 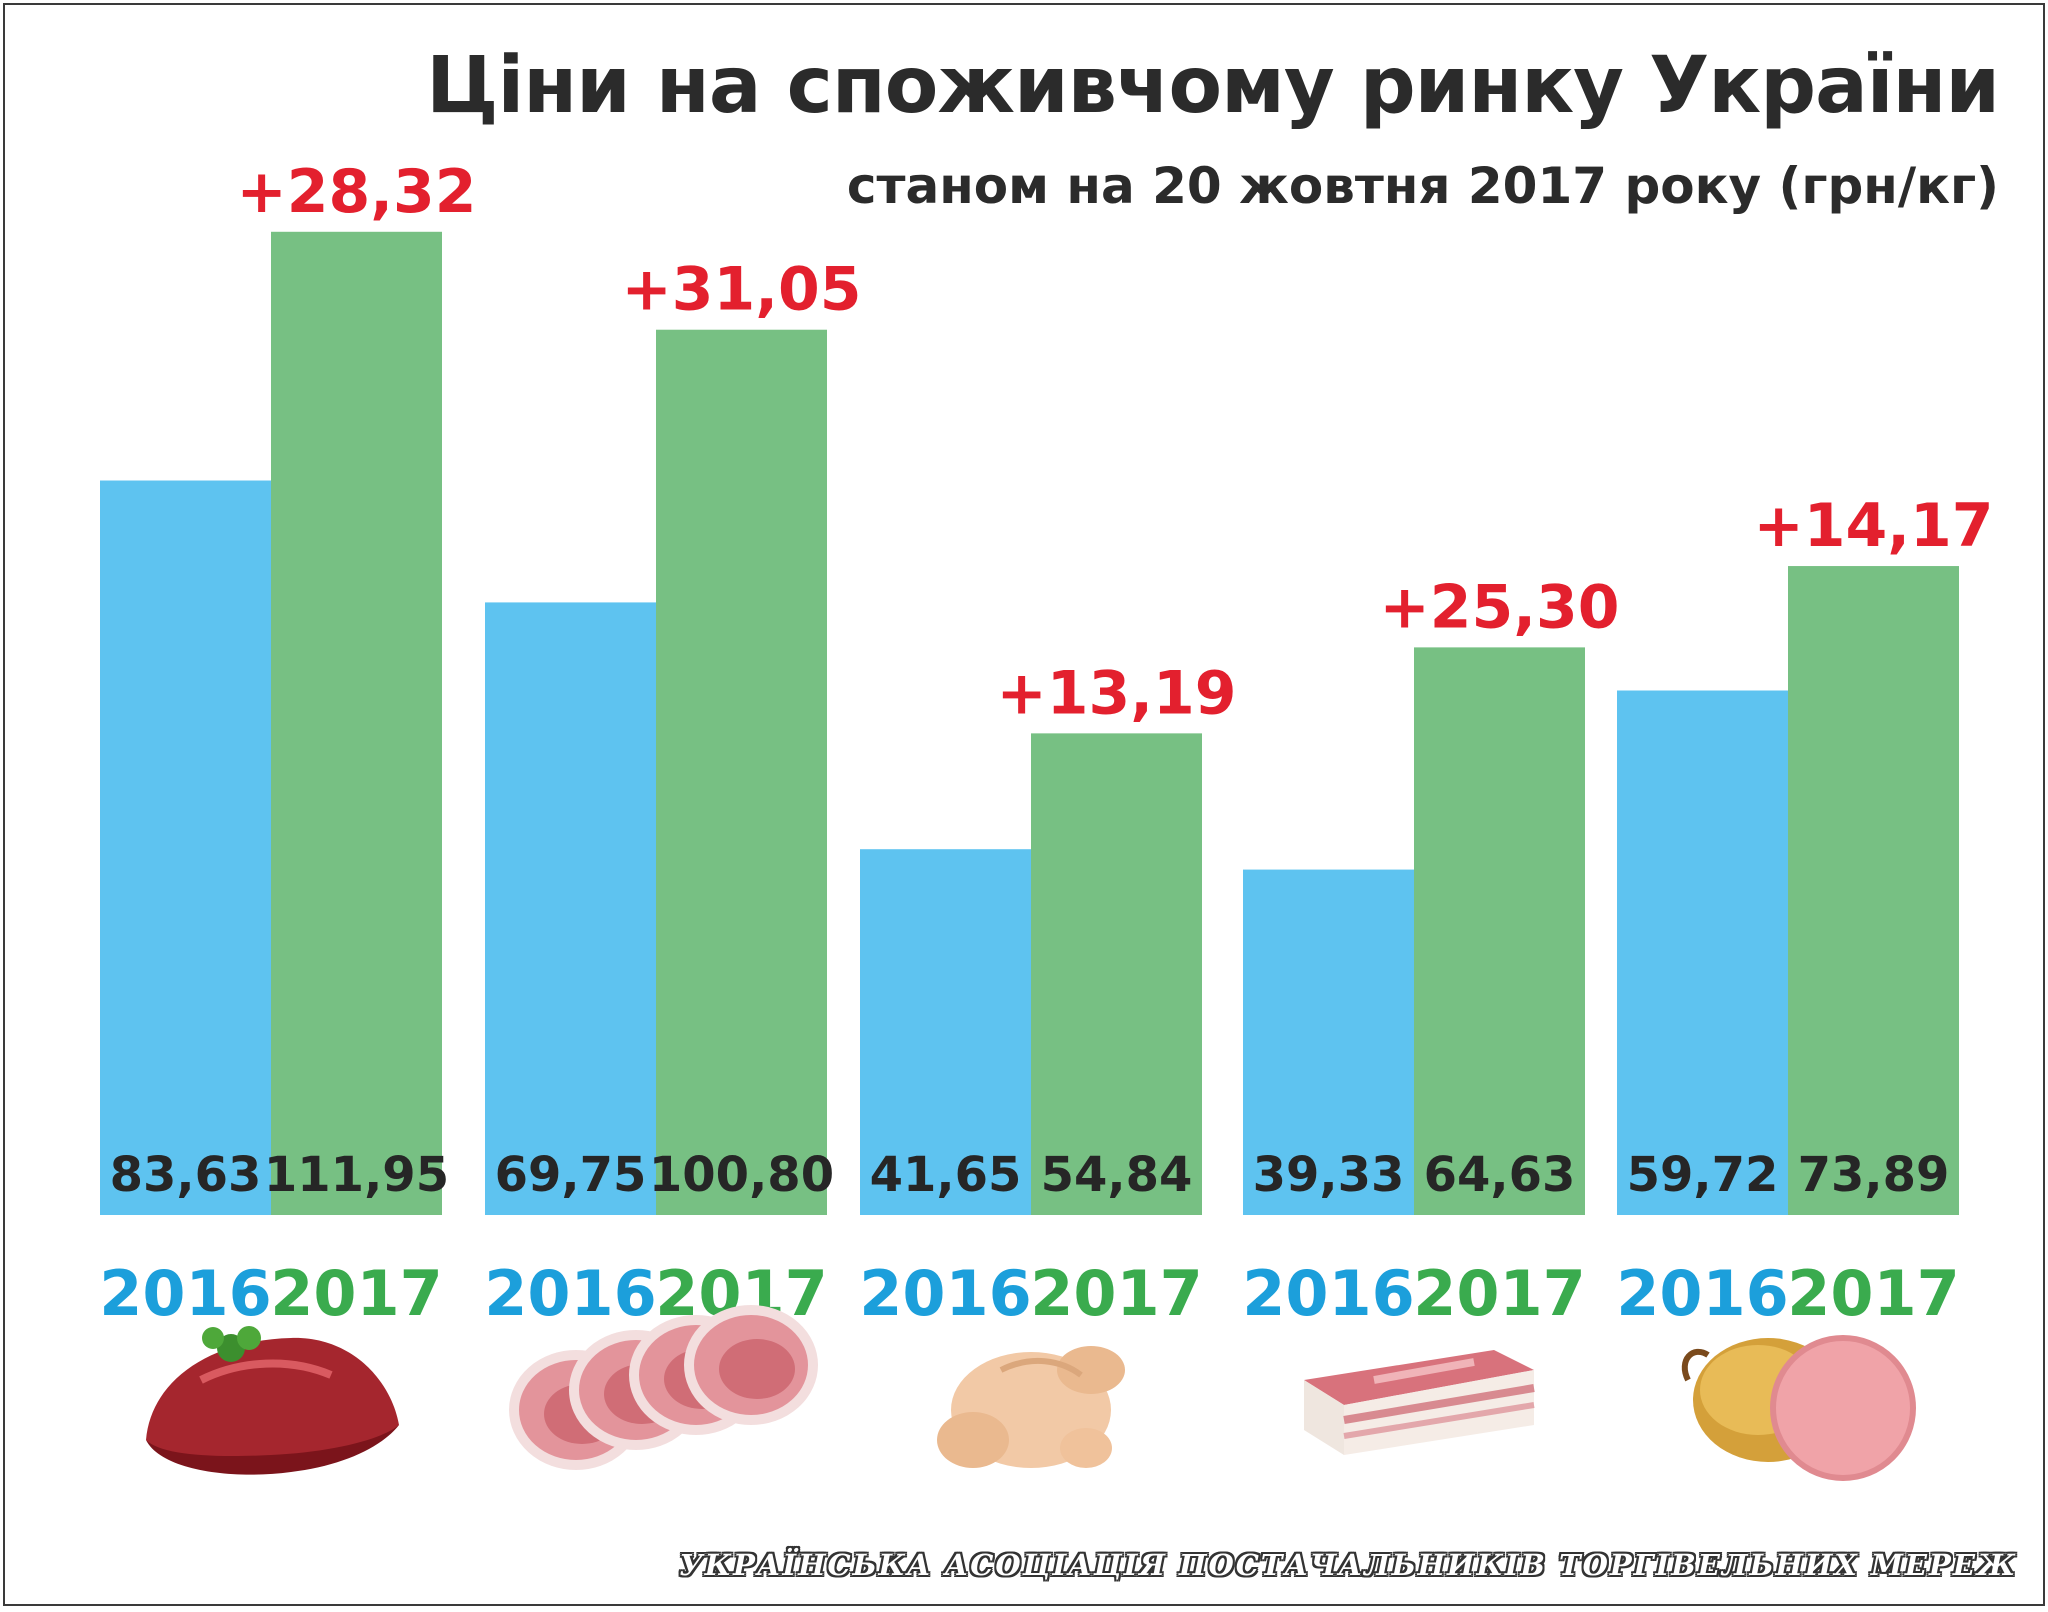 I want to click on value-label-2017-1: 111,95, so click(x=356, y=1175).